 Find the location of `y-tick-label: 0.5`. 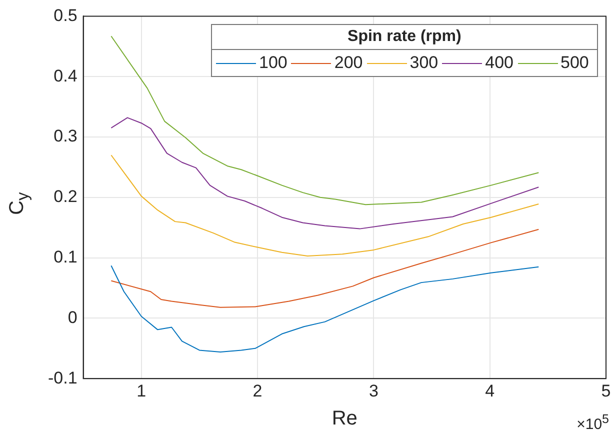

y-tick-label: 0.5 is located at coordinates (66, 15).